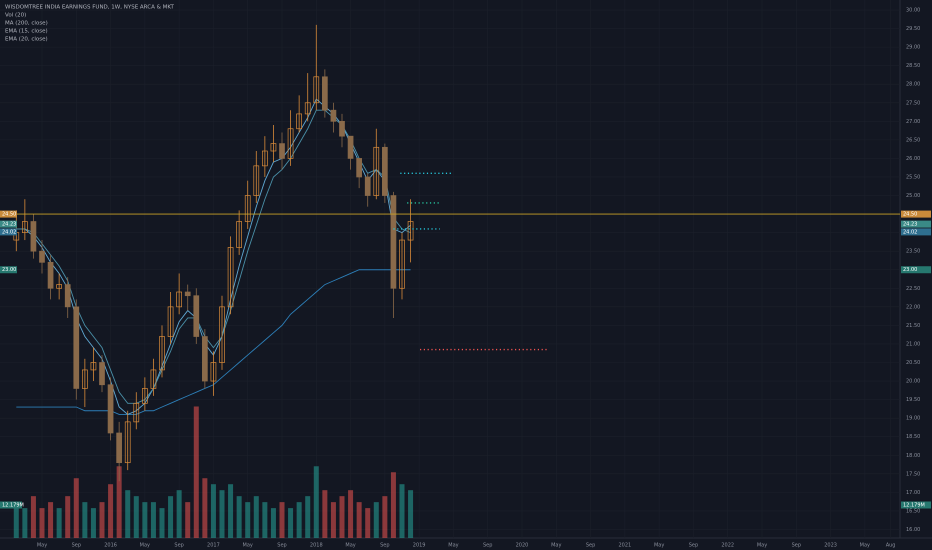  What do you see at coordinates (913, 122) in the screenshot?
I see `y-tick-label: 27.00` at bounding box center [913, 122].